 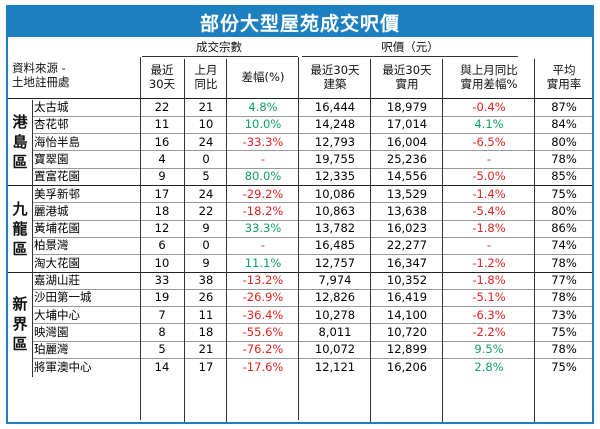 What do you see at coordinates (206, 84) in the screenshot?
I see `col-last-month-l2: 同比` at bounding box center [206, 84].